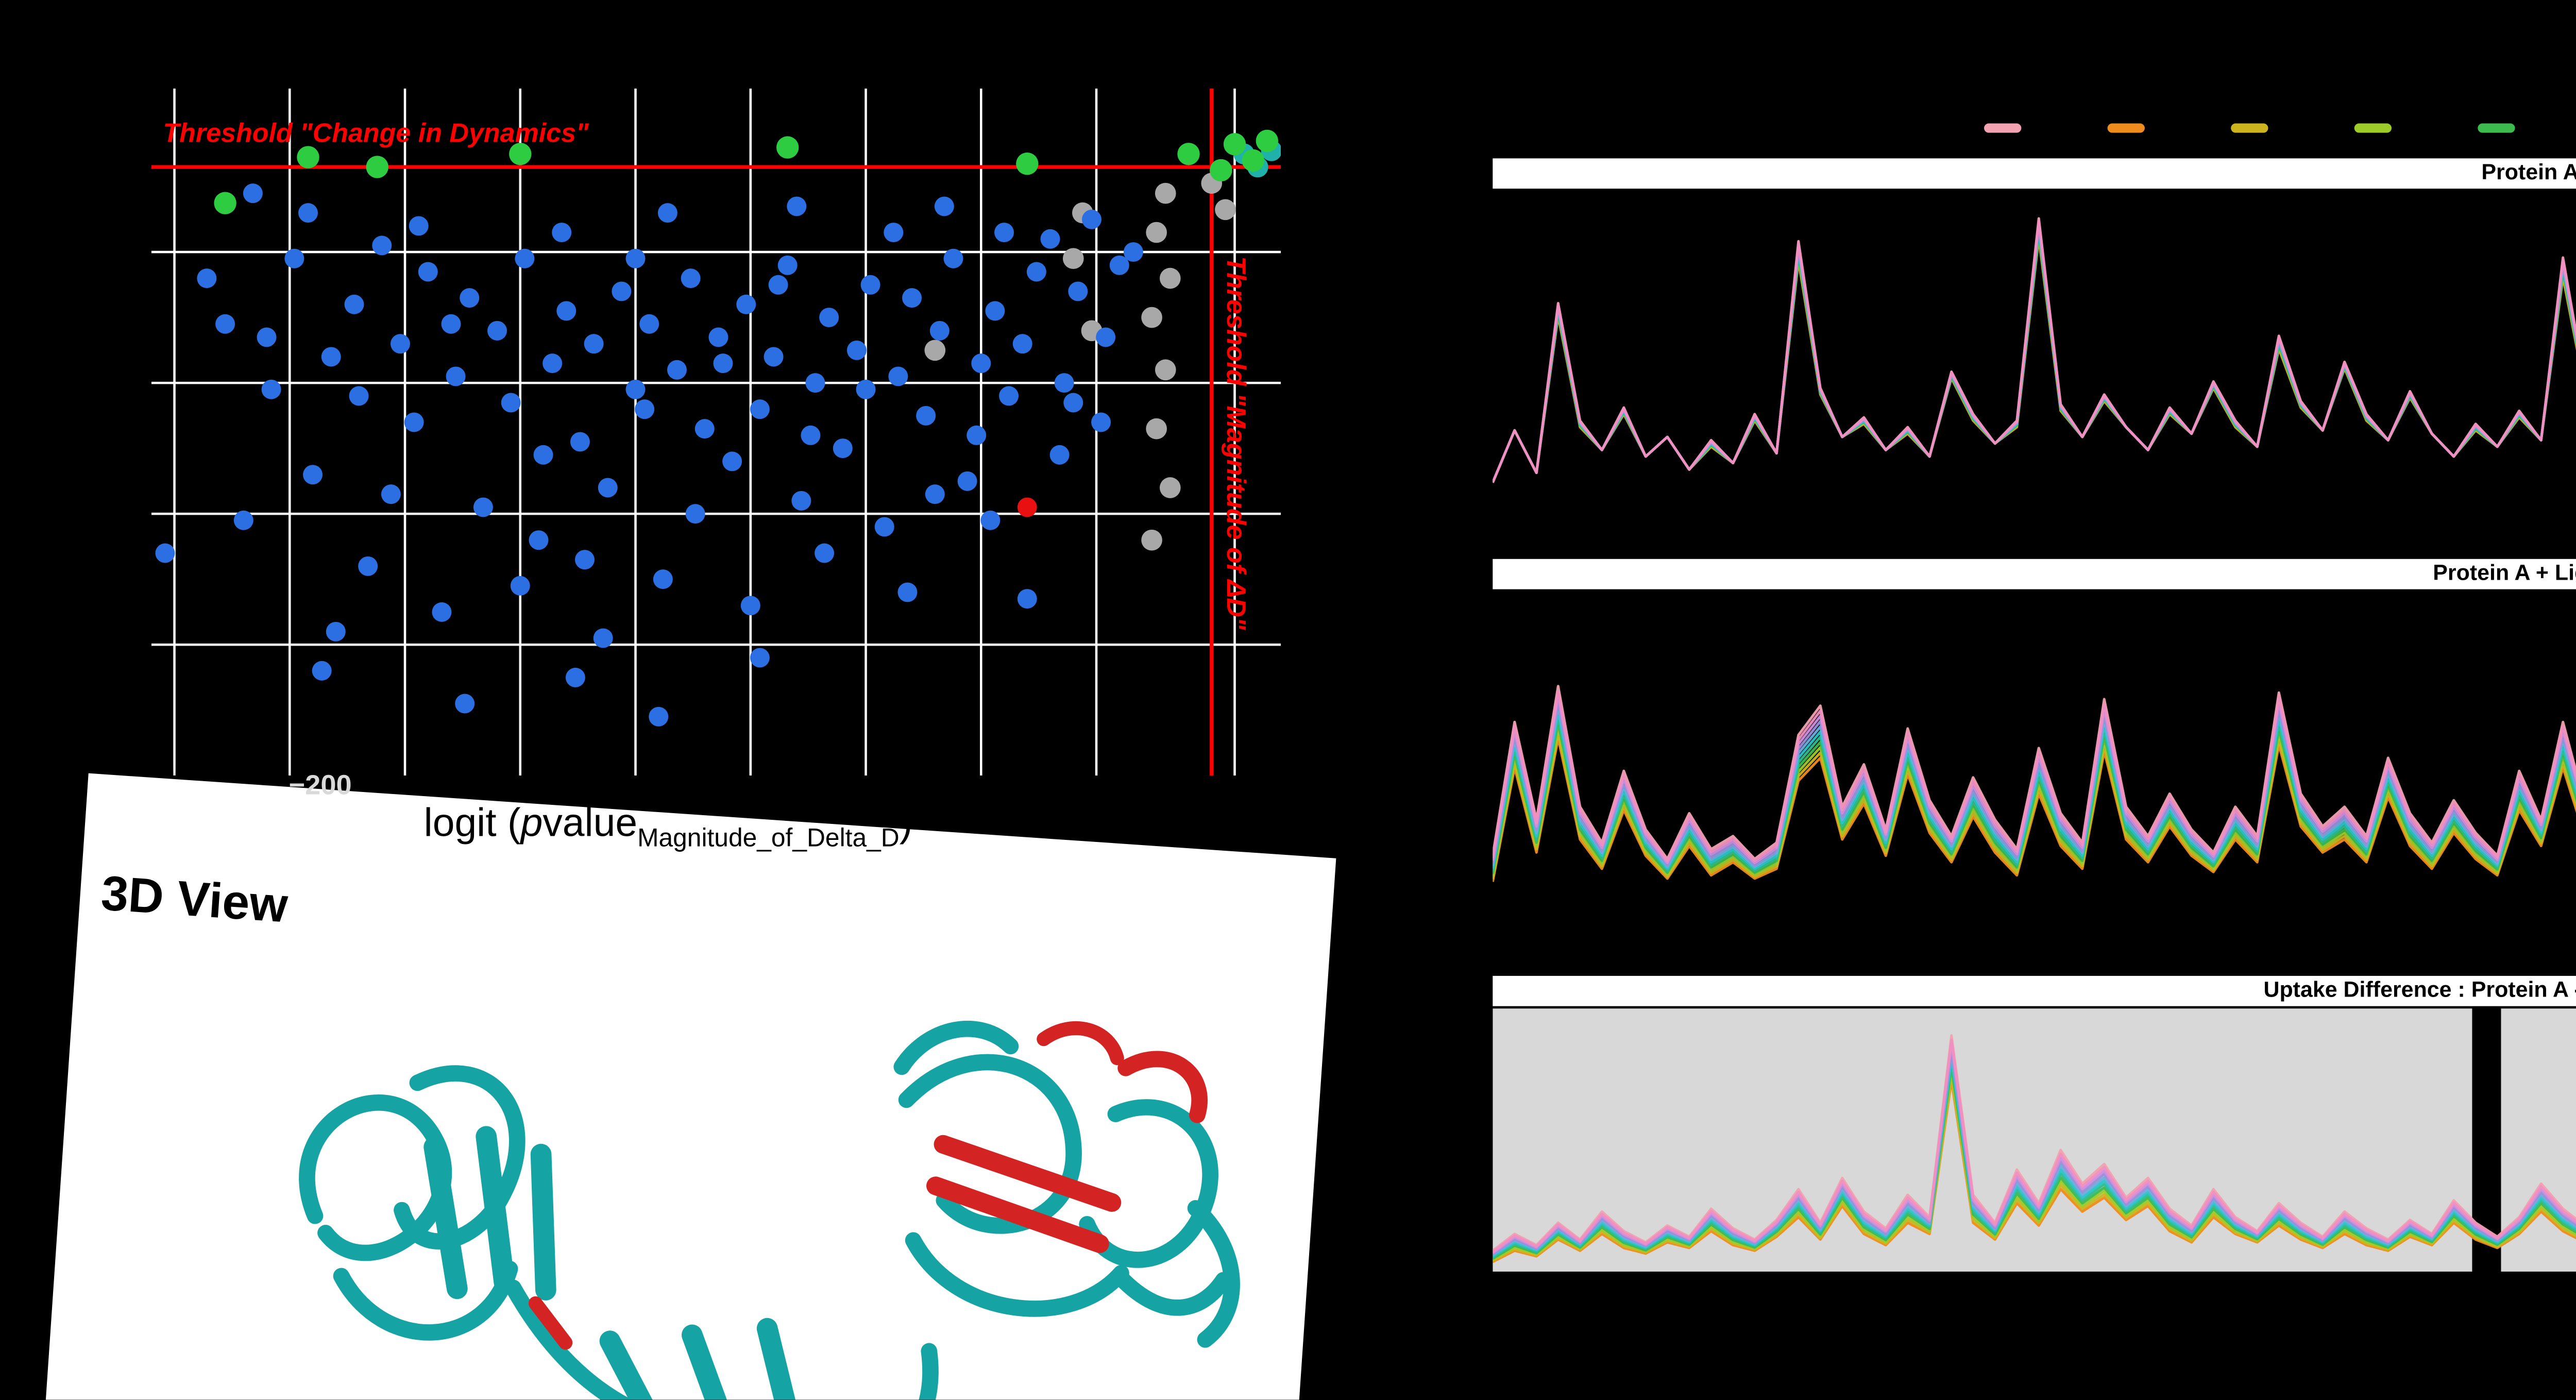  I want to click on uptake-difference-chart, so click(2034, 1140).